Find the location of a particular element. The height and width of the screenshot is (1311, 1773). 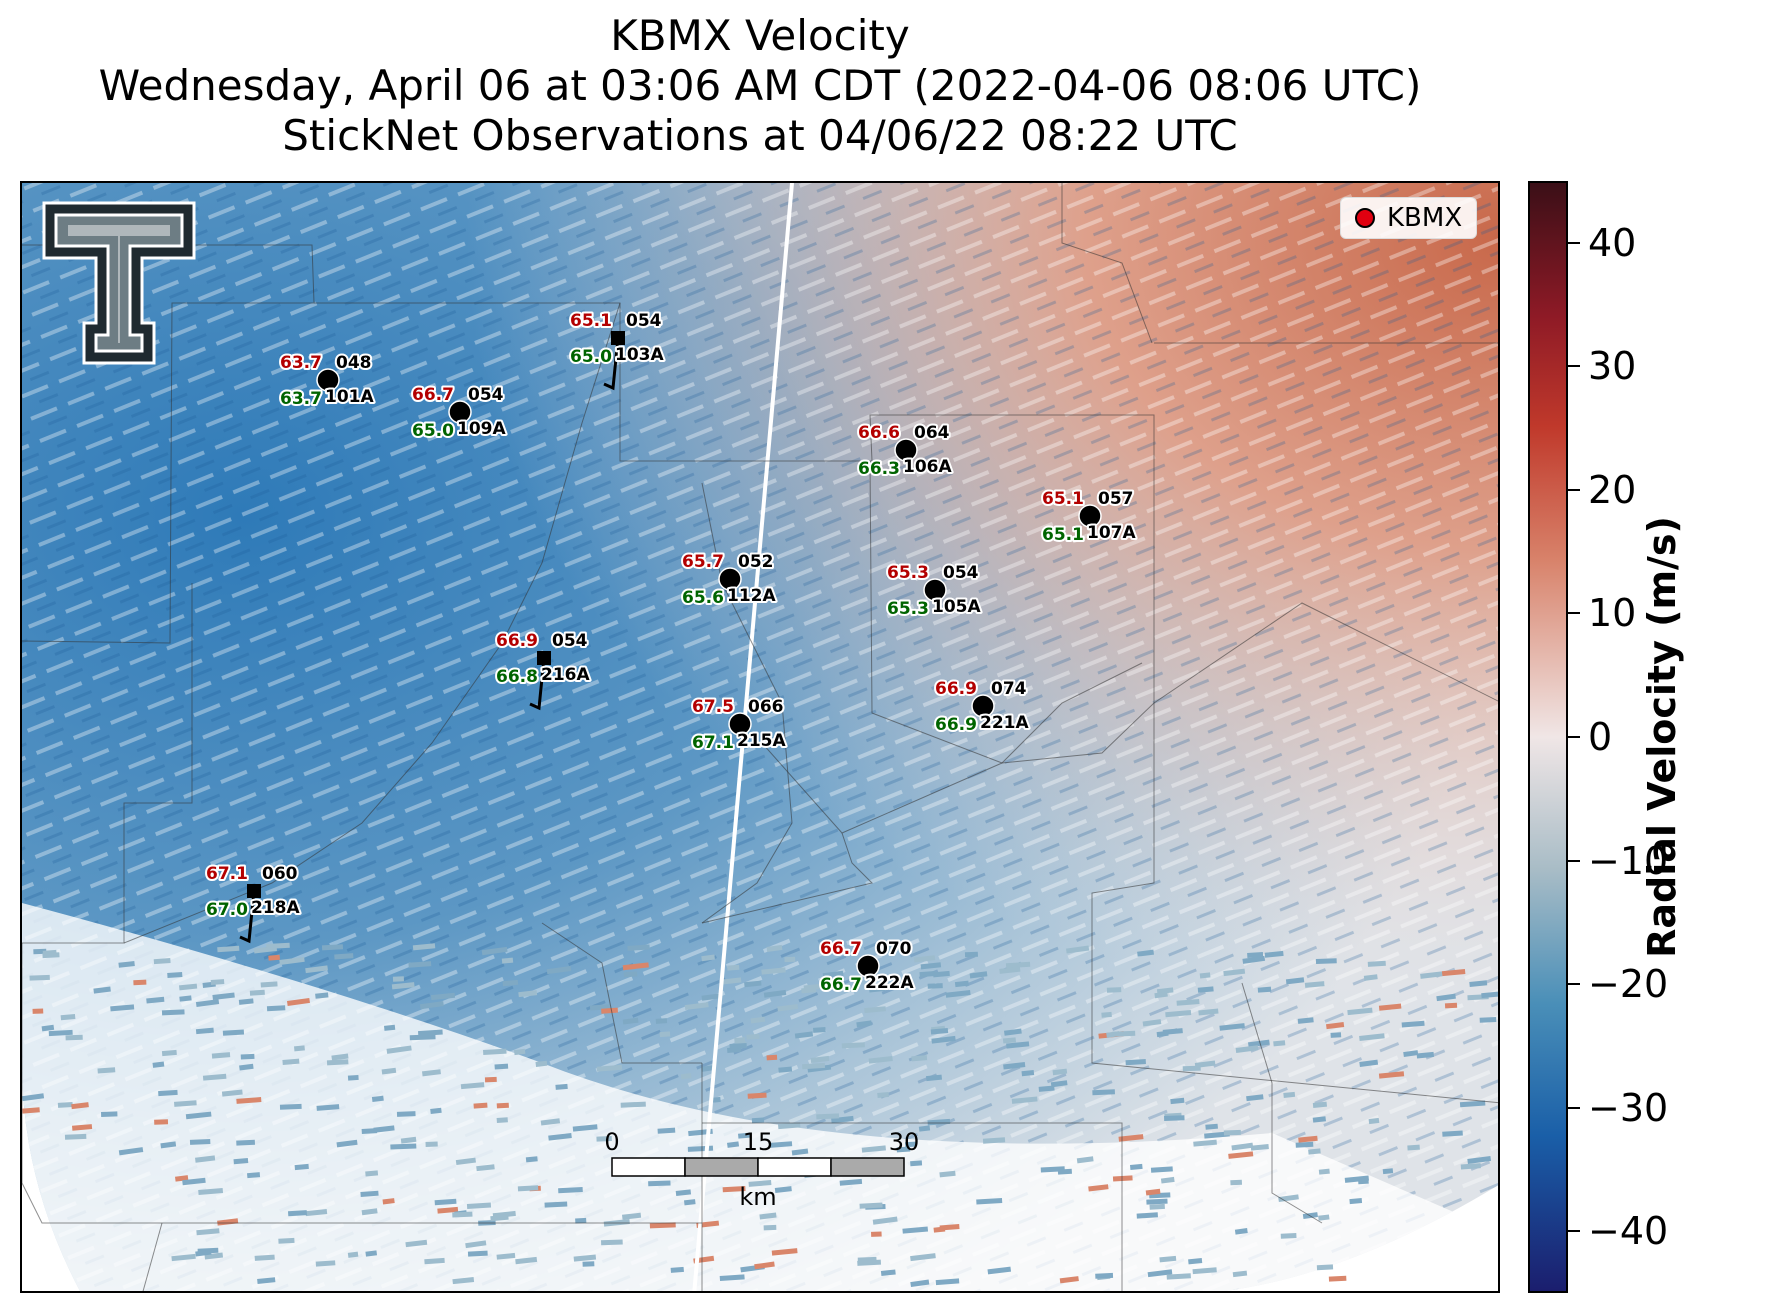

station-218A: 67.1 060 67.0 218A is located at coordinates (253, 903).